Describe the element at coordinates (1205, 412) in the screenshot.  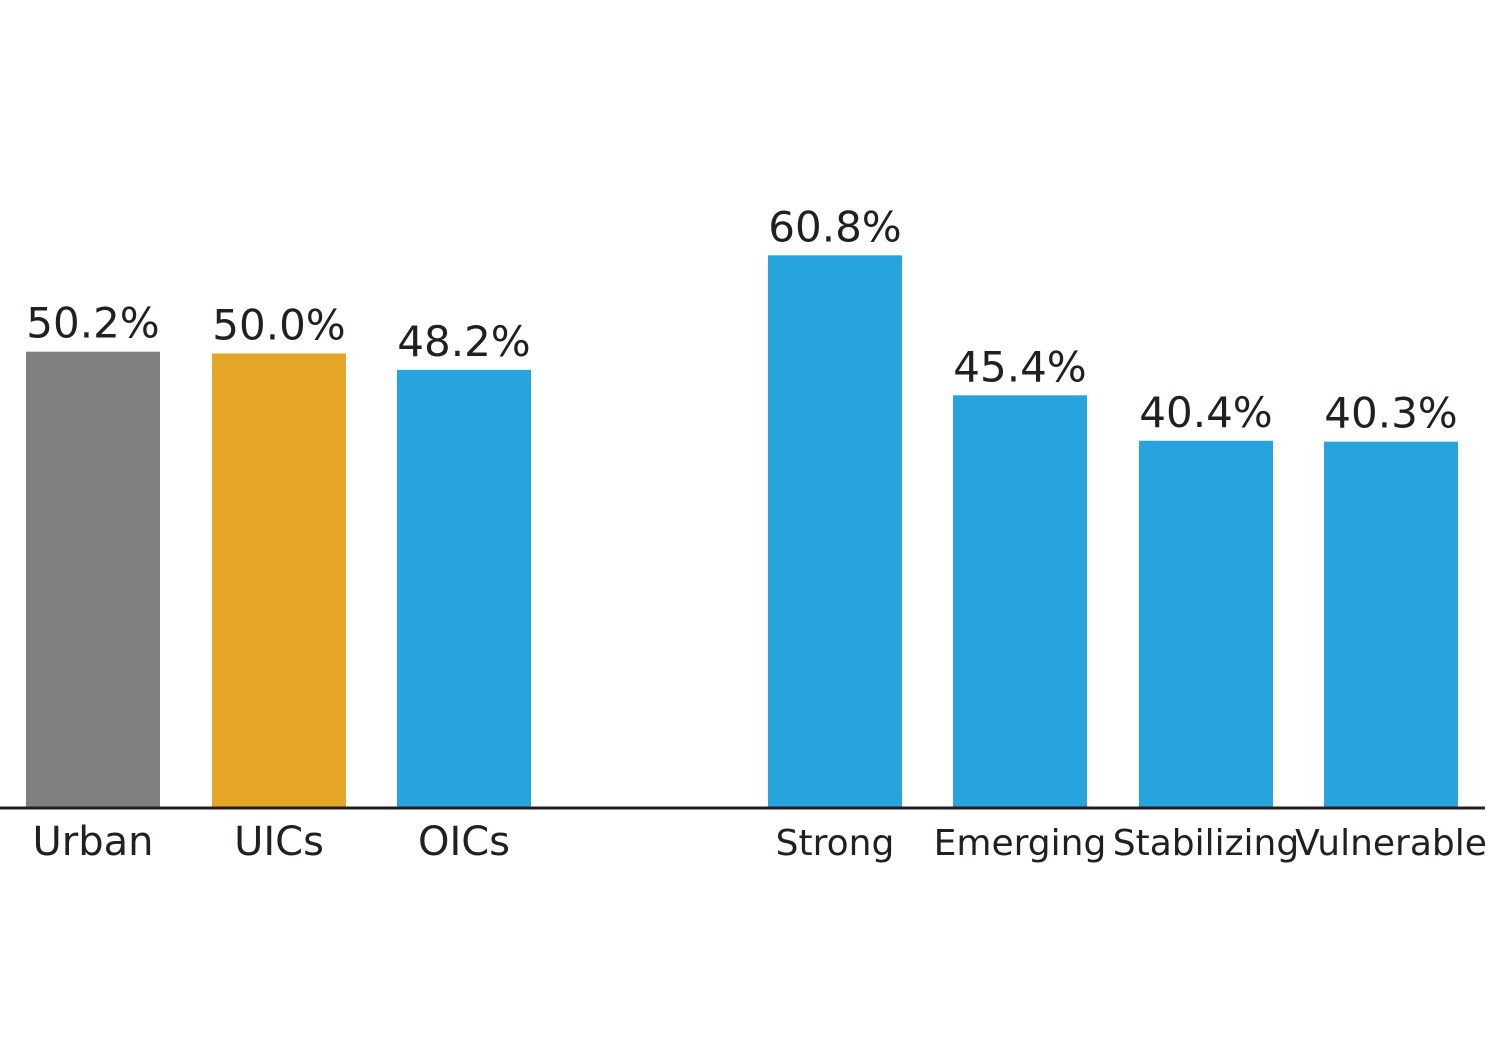
I see `value-label-stabilizing: 40.4%` at that location.